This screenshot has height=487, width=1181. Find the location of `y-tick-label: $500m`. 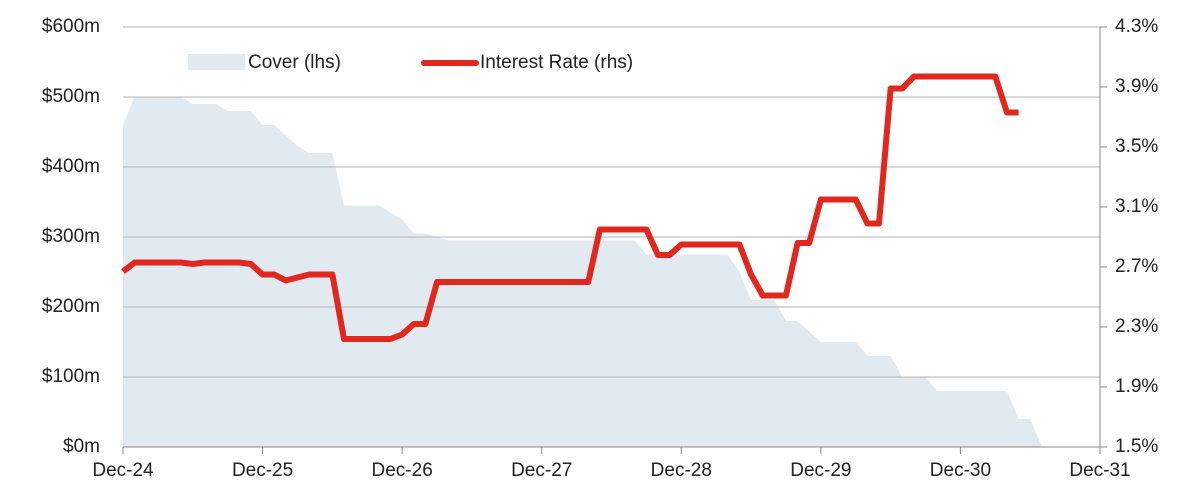

y-tick-label: $500m is located at coordinates (71, 96).